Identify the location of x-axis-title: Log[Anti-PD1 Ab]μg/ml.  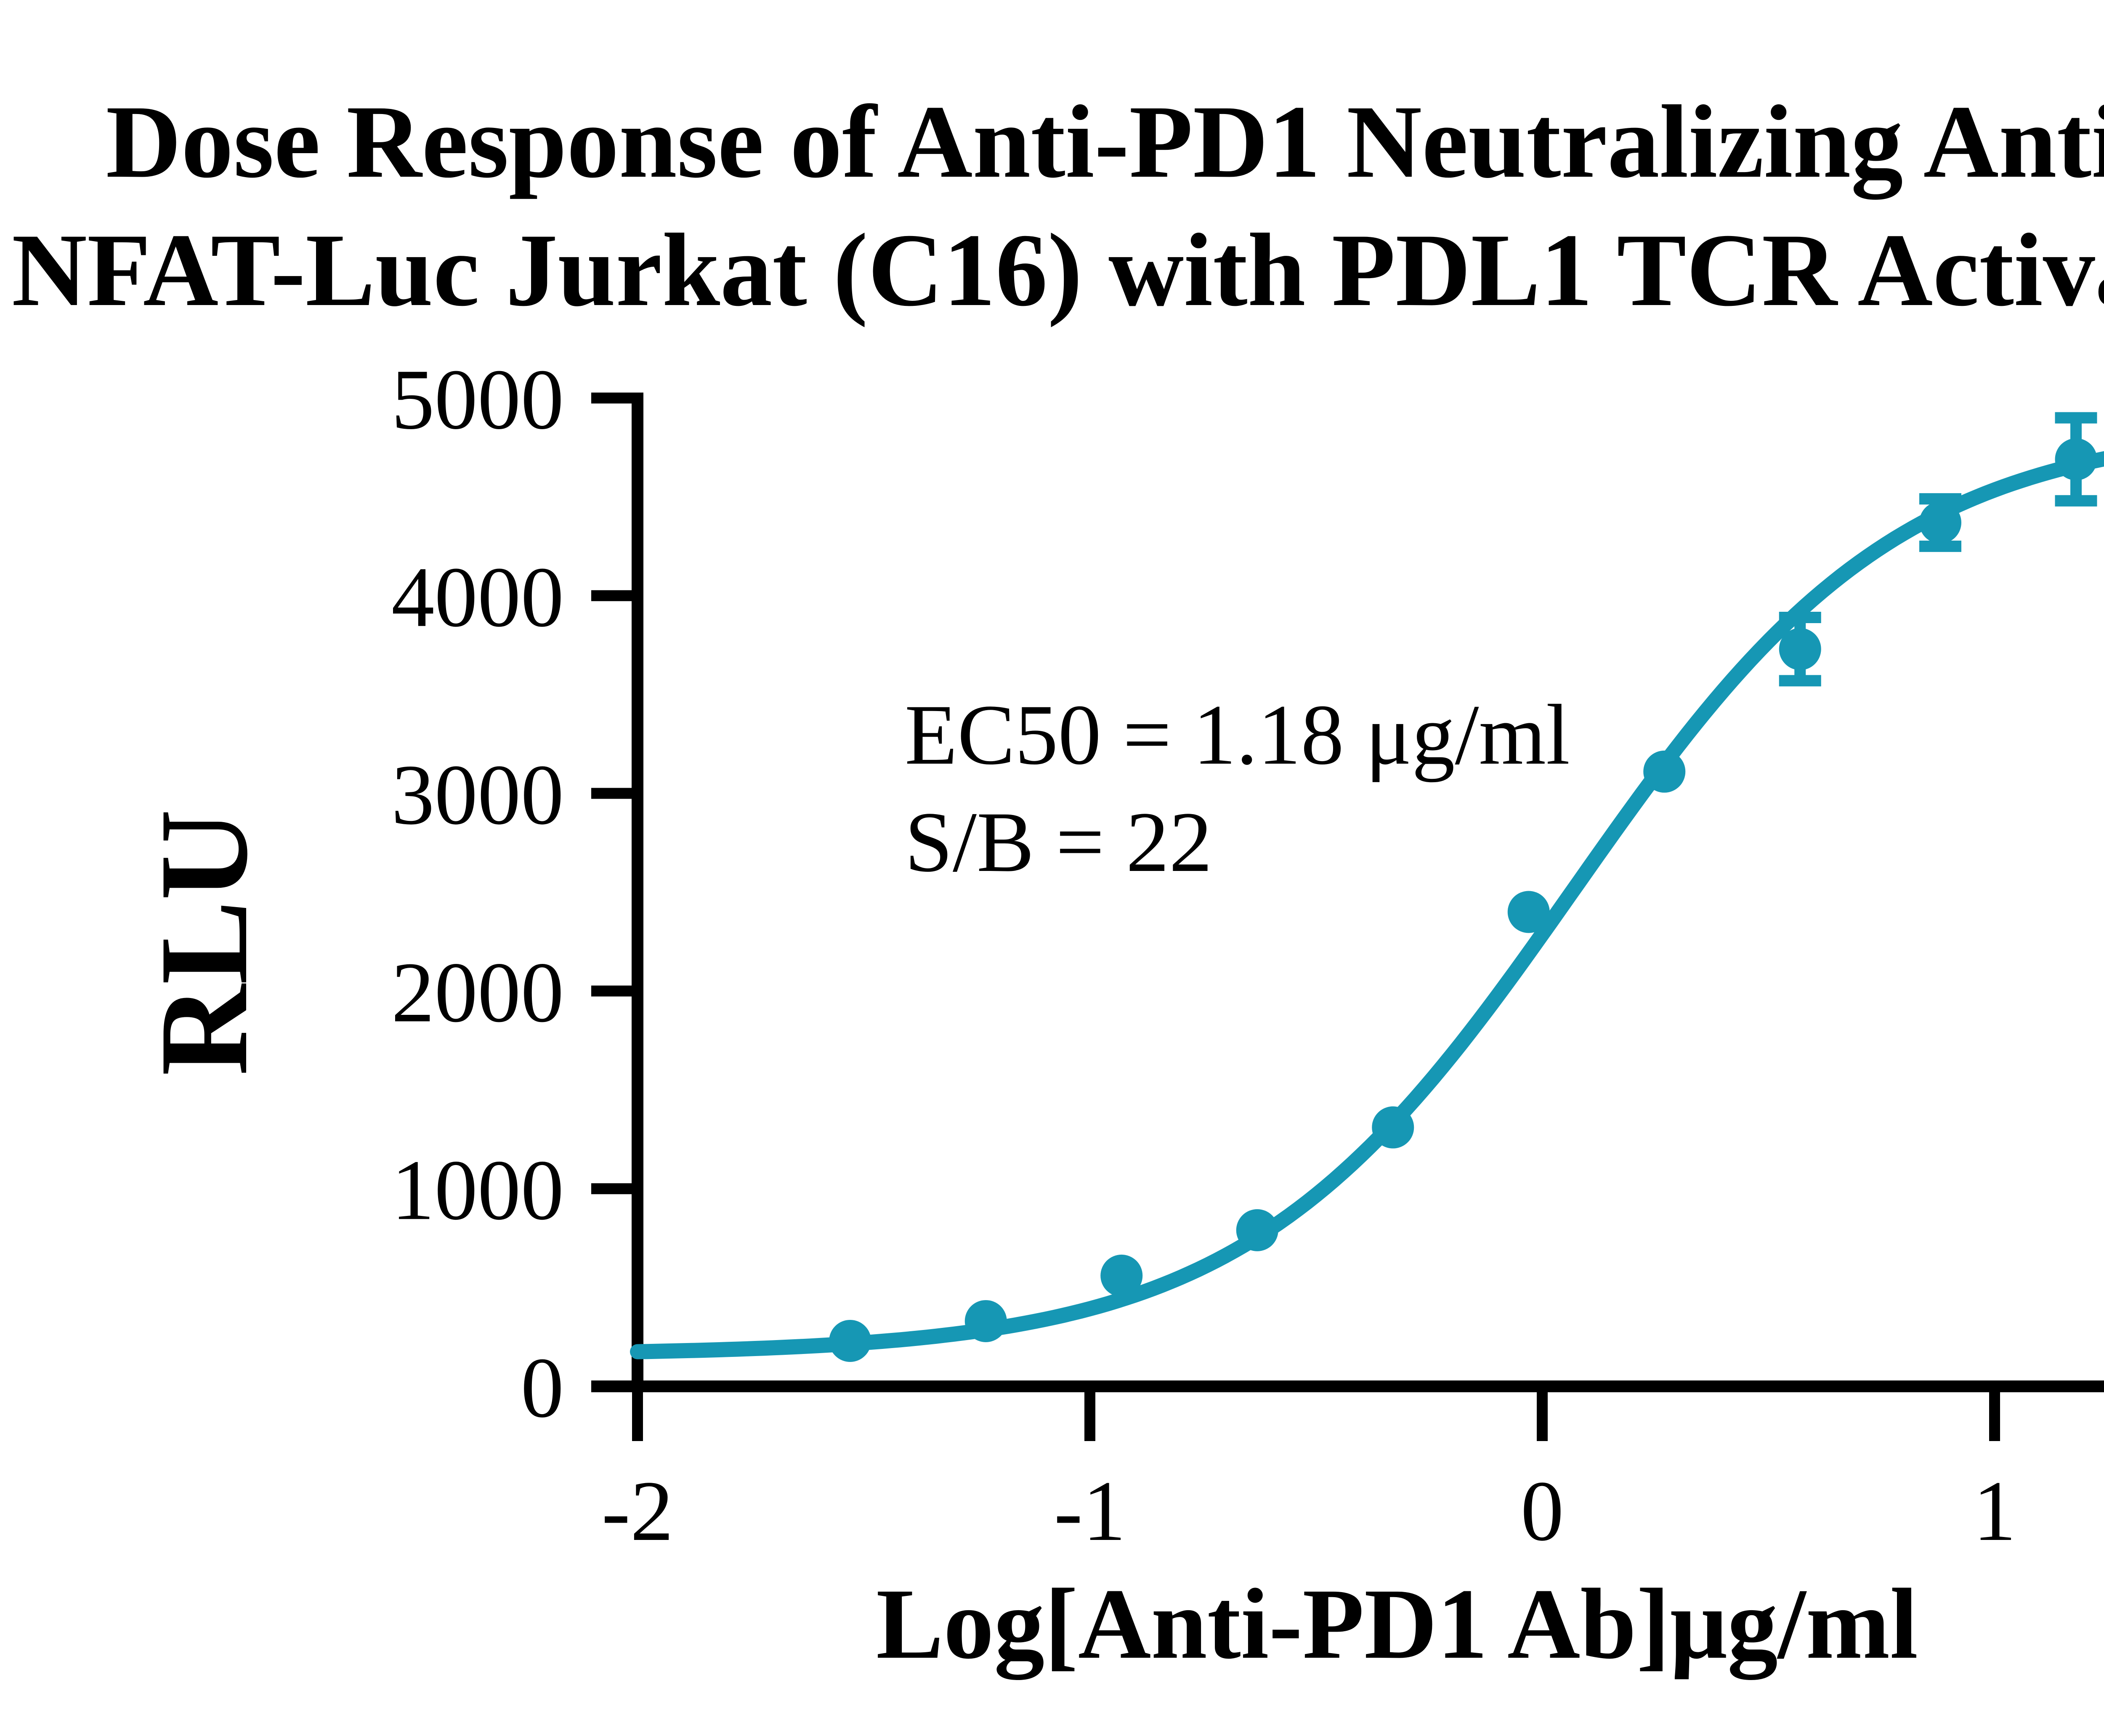
(1397, 1624).